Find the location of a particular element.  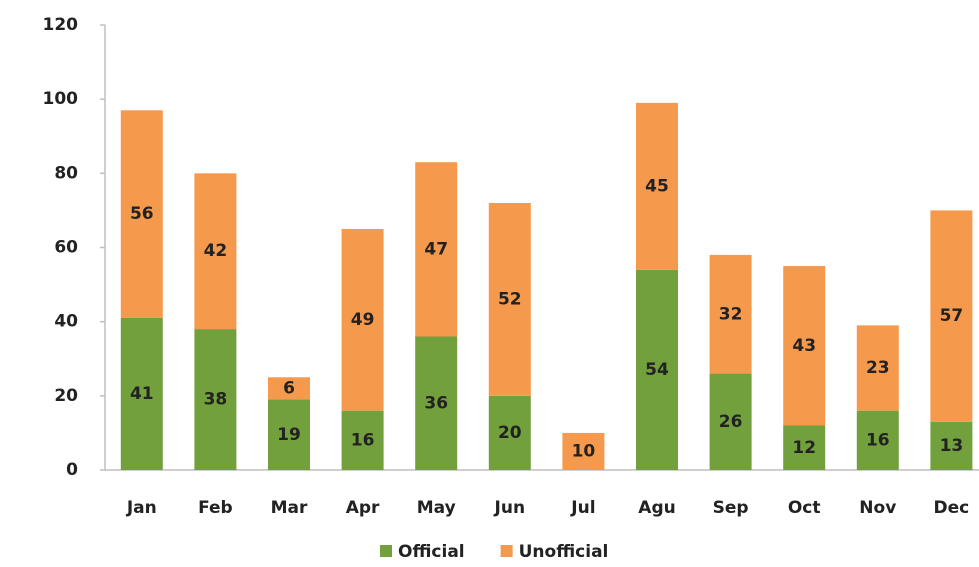

x-tick-label: Oct is located at coordinates (804, 508).